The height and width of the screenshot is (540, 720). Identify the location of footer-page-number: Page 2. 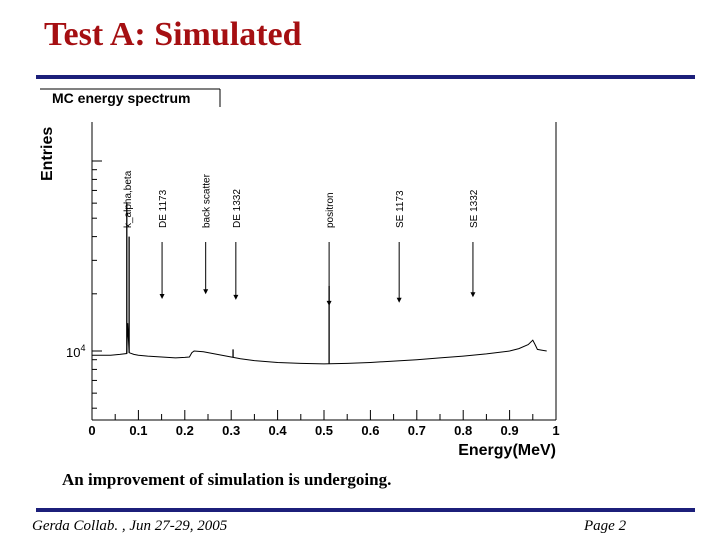
(605, 526).